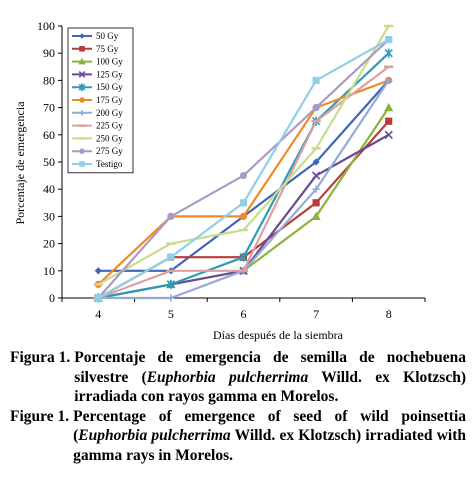 This screenshot has height=487, width=472. I want to click on y-tick-label: 40, so click(49, 189).